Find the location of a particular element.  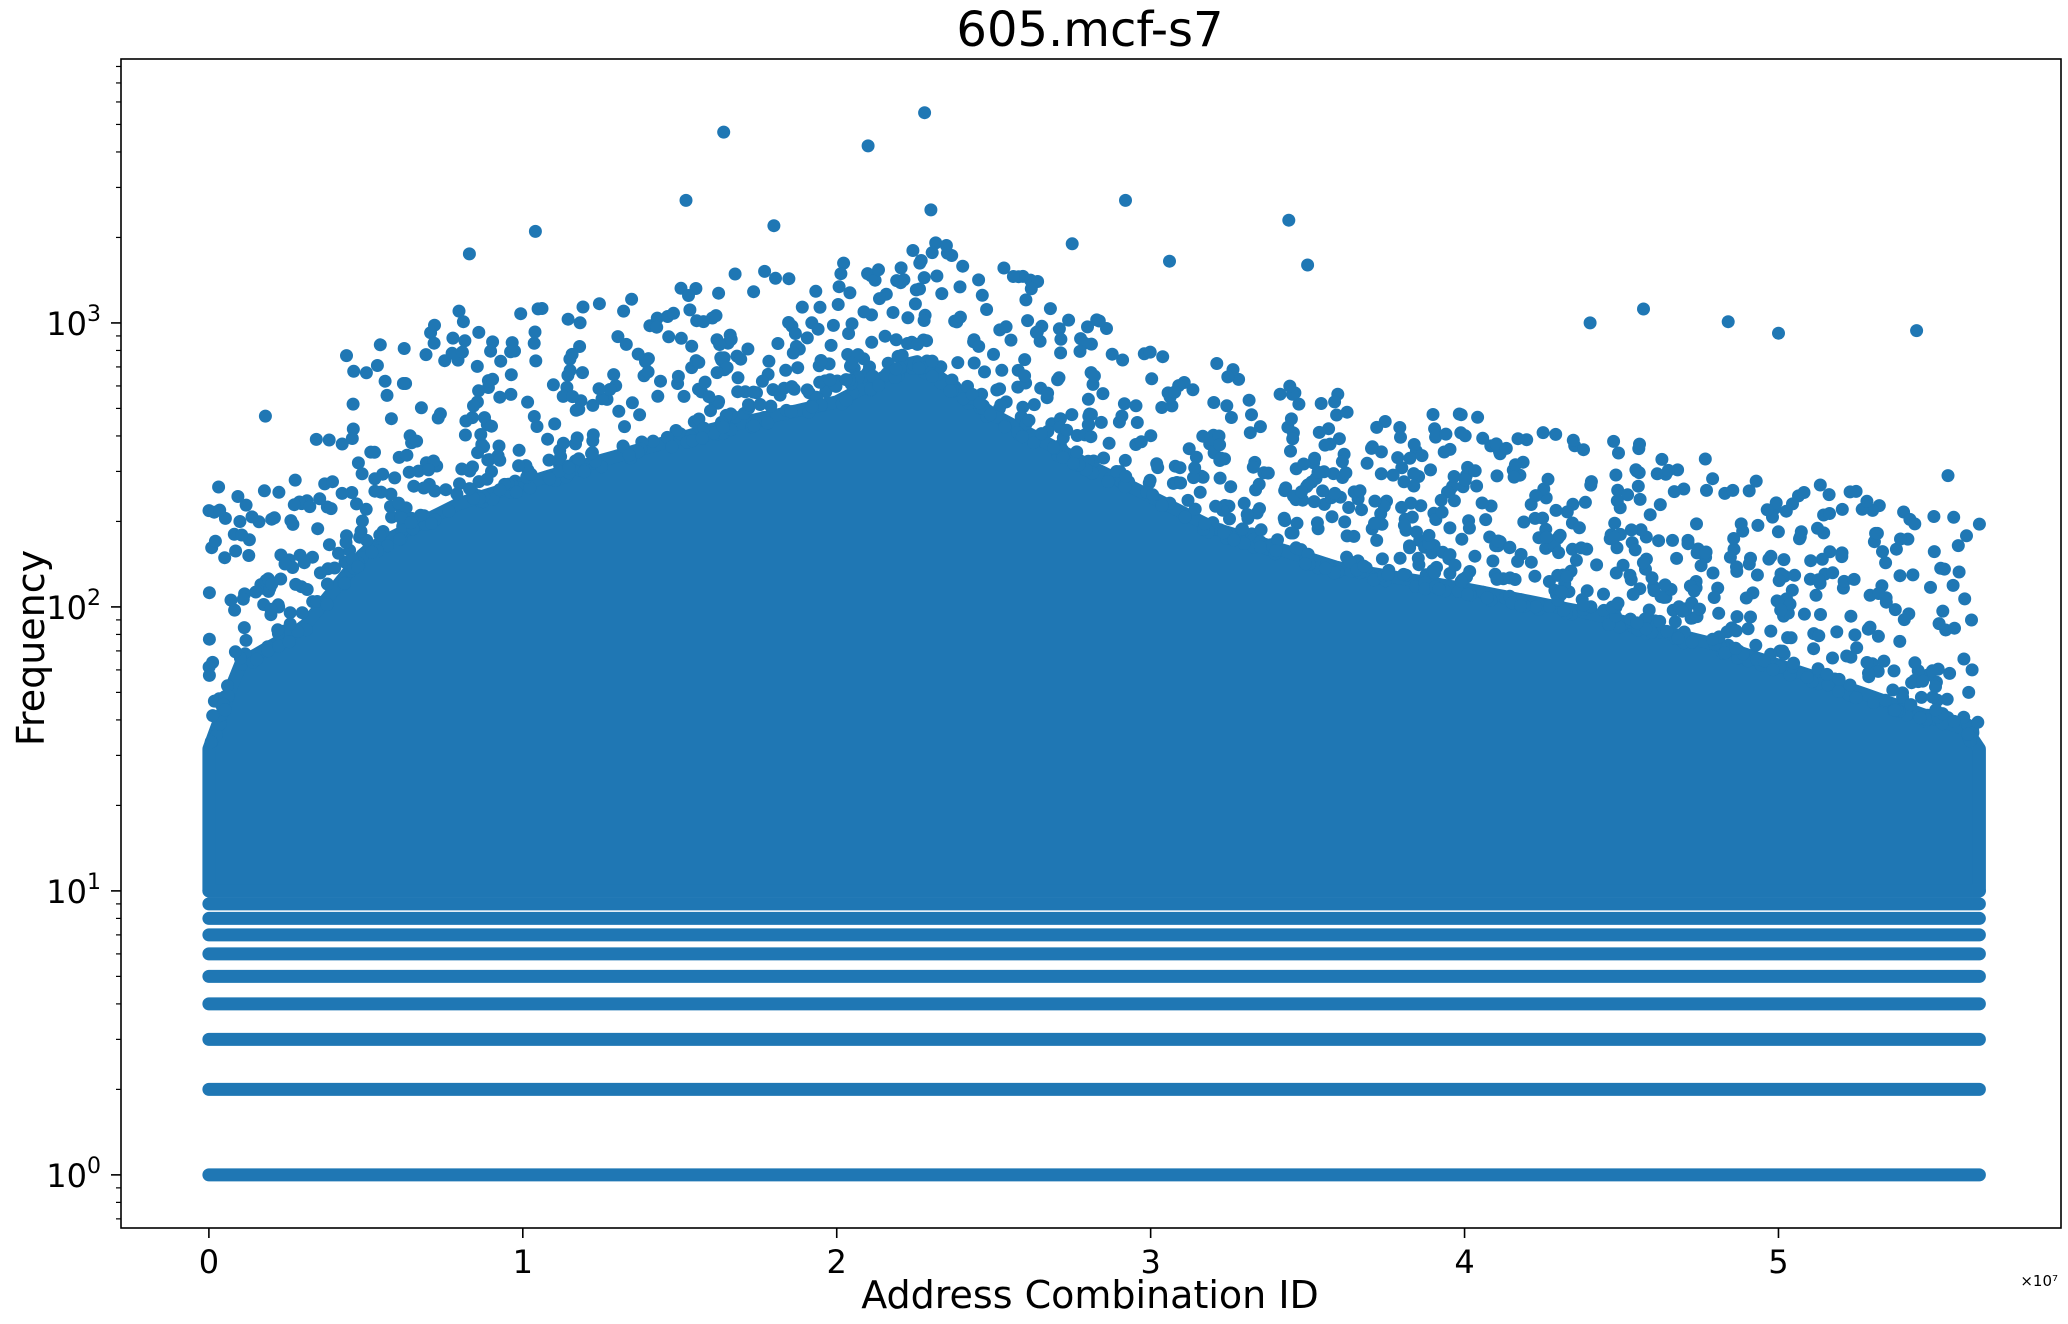

outlier-point is located at coordinates (1169, 261).